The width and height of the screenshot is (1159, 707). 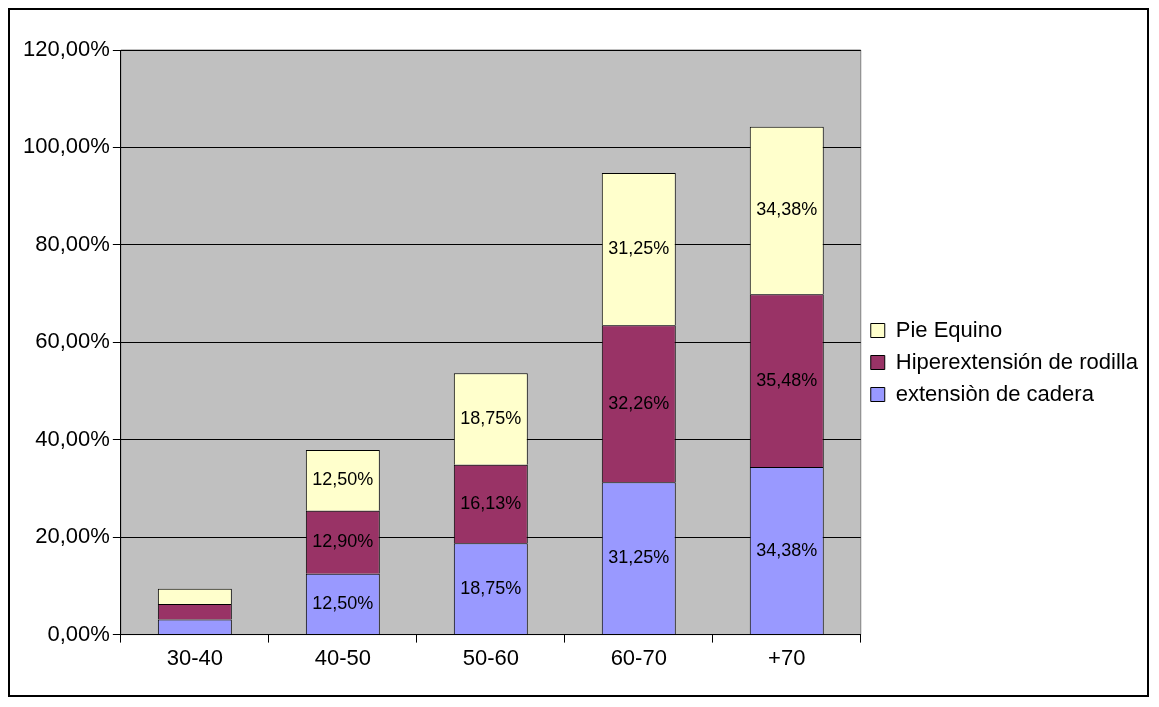 I want to click on y-tick-label: 80,00%, so click(x=72, y=243).